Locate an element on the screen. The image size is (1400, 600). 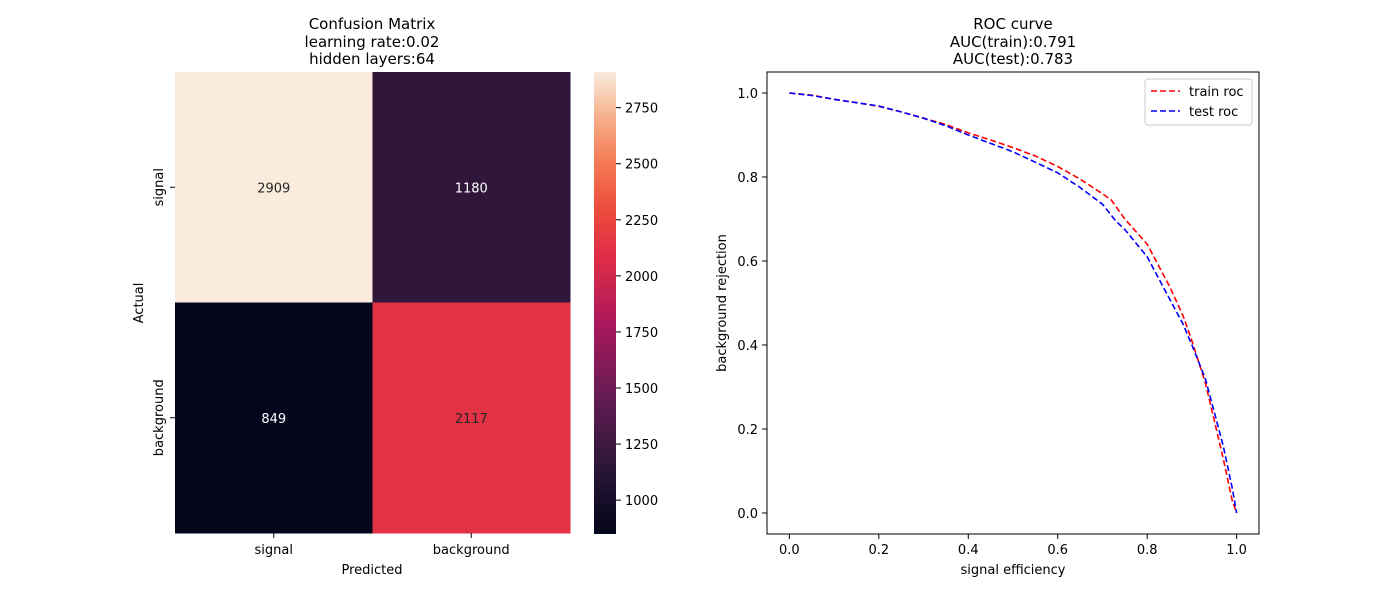
heatmap-title-line-2: learning rate:0.02 is located at coordinates (372, 42).